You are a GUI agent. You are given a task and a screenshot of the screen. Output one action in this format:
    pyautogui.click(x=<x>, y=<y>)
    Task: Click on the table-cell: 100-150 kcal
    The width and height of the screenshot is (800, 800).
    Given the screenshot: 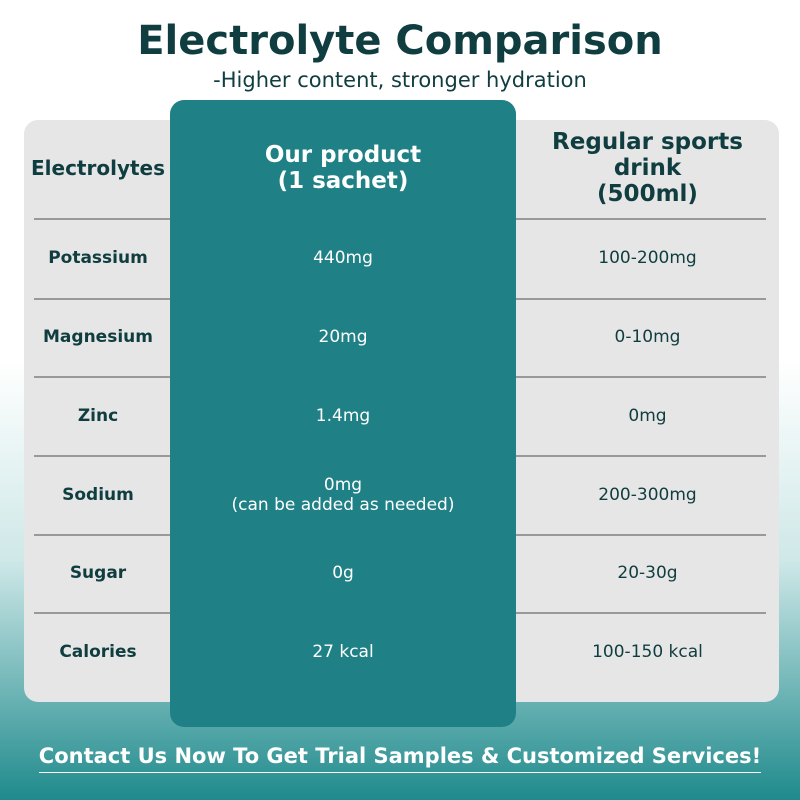 What is the action you would take?
    pyautogui.click(x=647, y=652)
    